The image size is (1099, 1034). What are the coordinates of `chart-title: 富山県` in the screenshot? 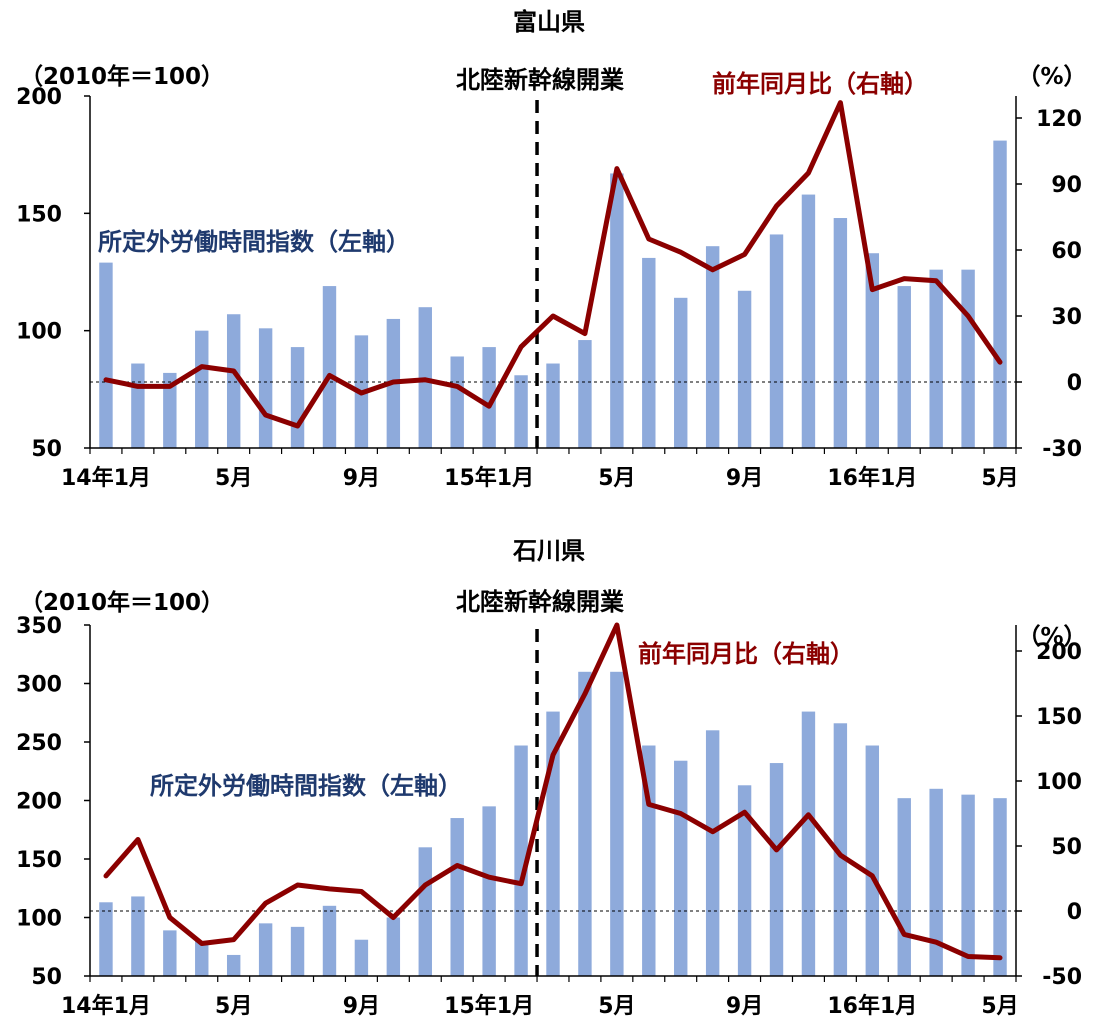 It's located at (549, 22).